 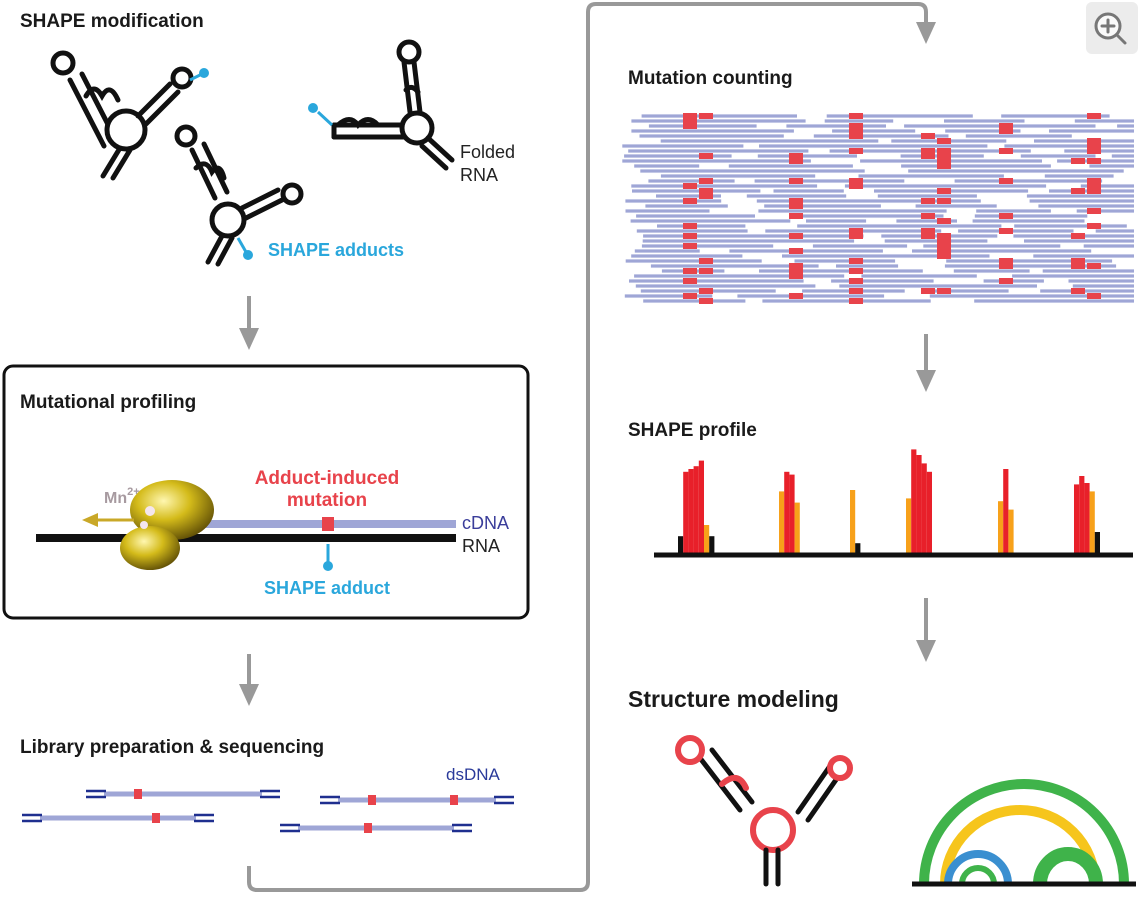 What do you see at coordinates (473, 774) in the screenshot?
I see `dsdna-label: dsDNA` at bounding box center [473, 774].